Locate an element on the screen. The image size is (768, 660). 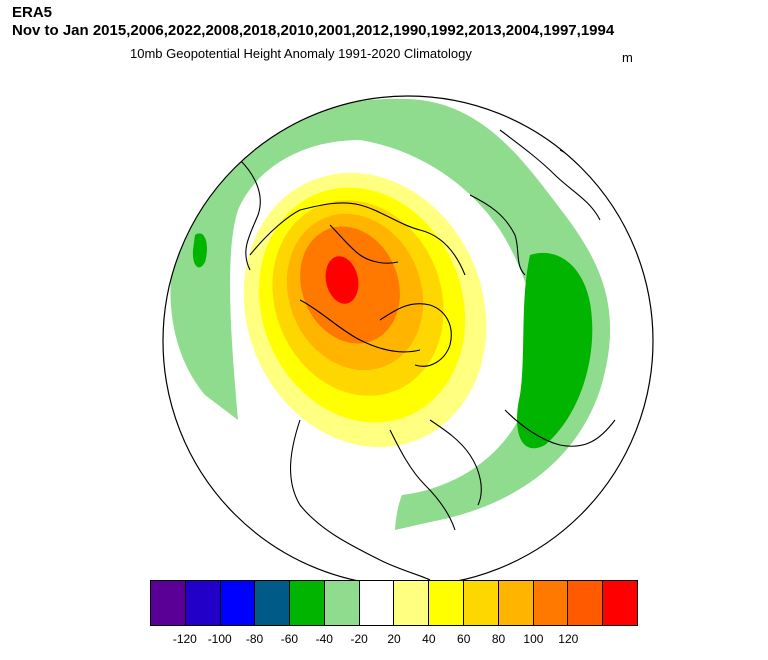
colorbar-label: -40 is located at coordinates (324, 639).